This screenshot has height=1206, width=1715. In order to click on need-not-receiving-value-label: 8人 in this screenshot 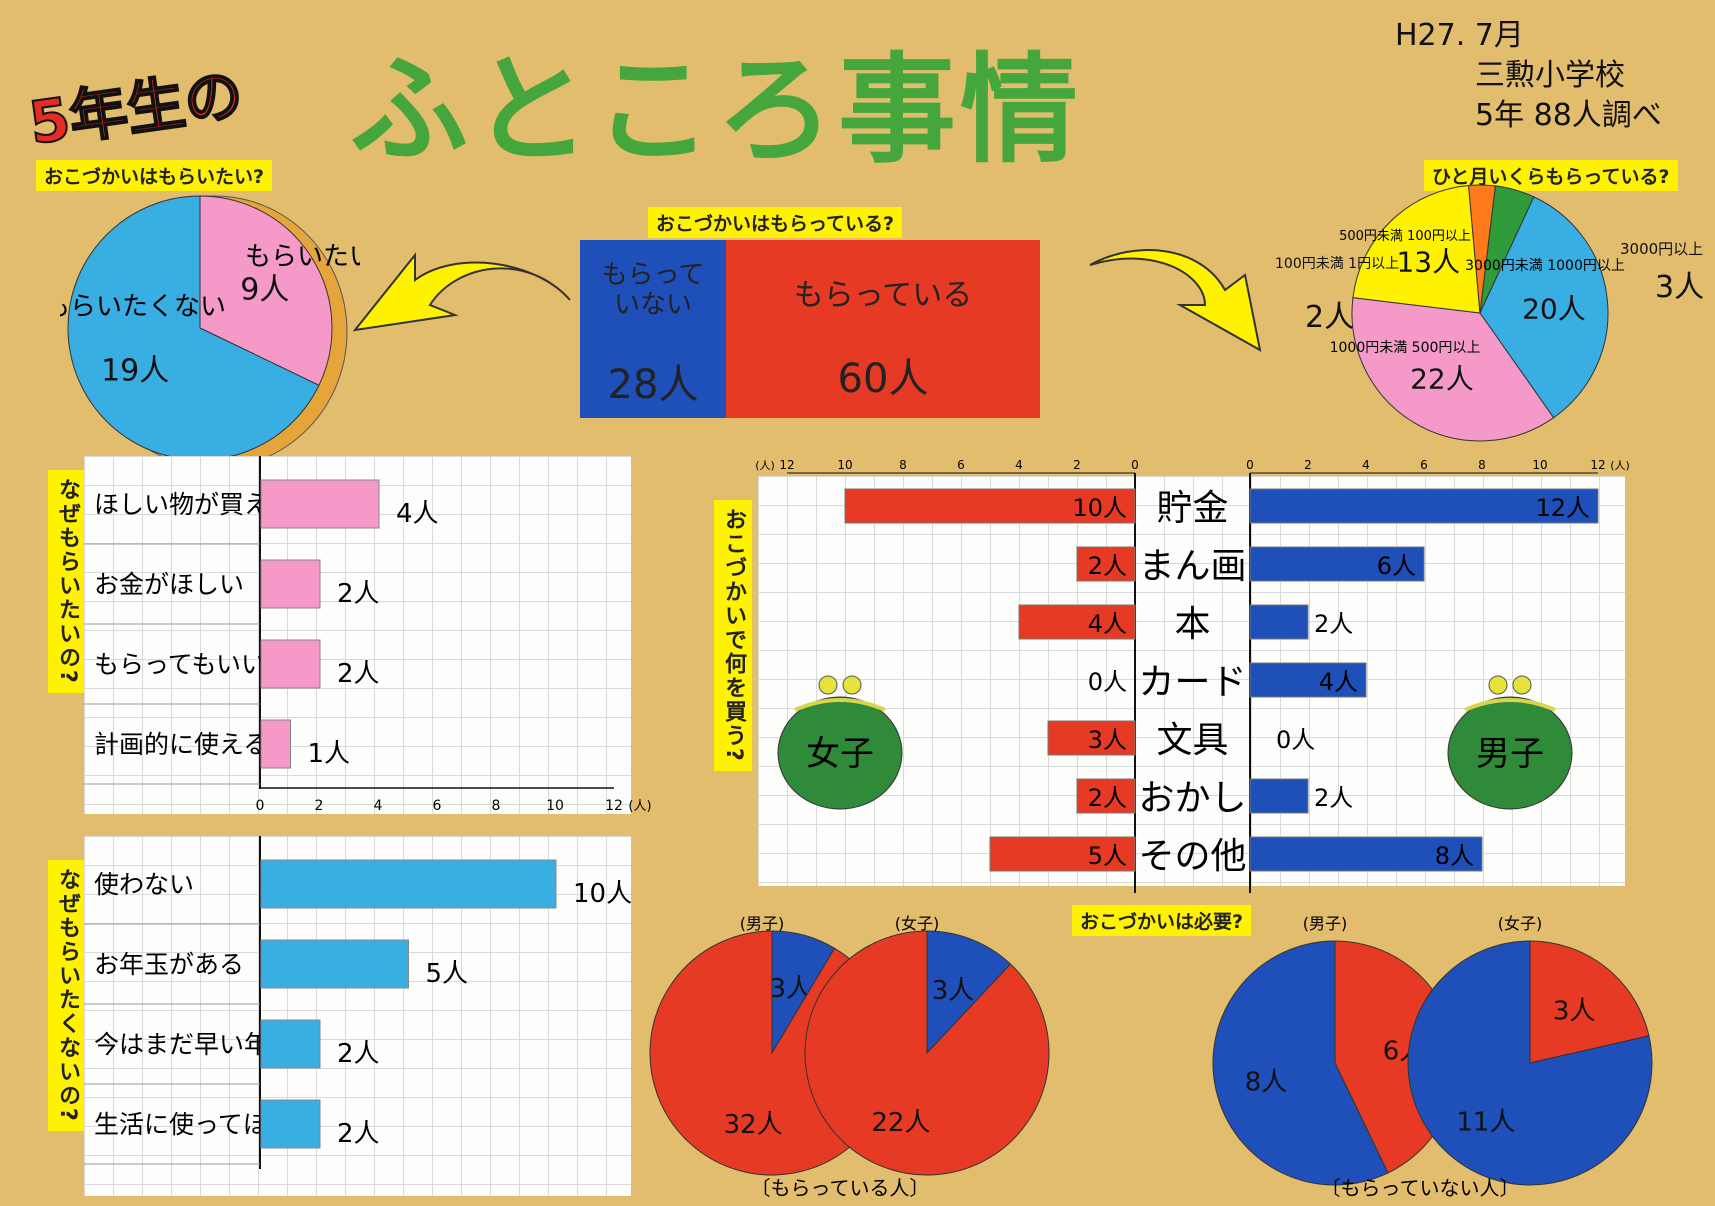, I will do `click(1266, 1083)`.